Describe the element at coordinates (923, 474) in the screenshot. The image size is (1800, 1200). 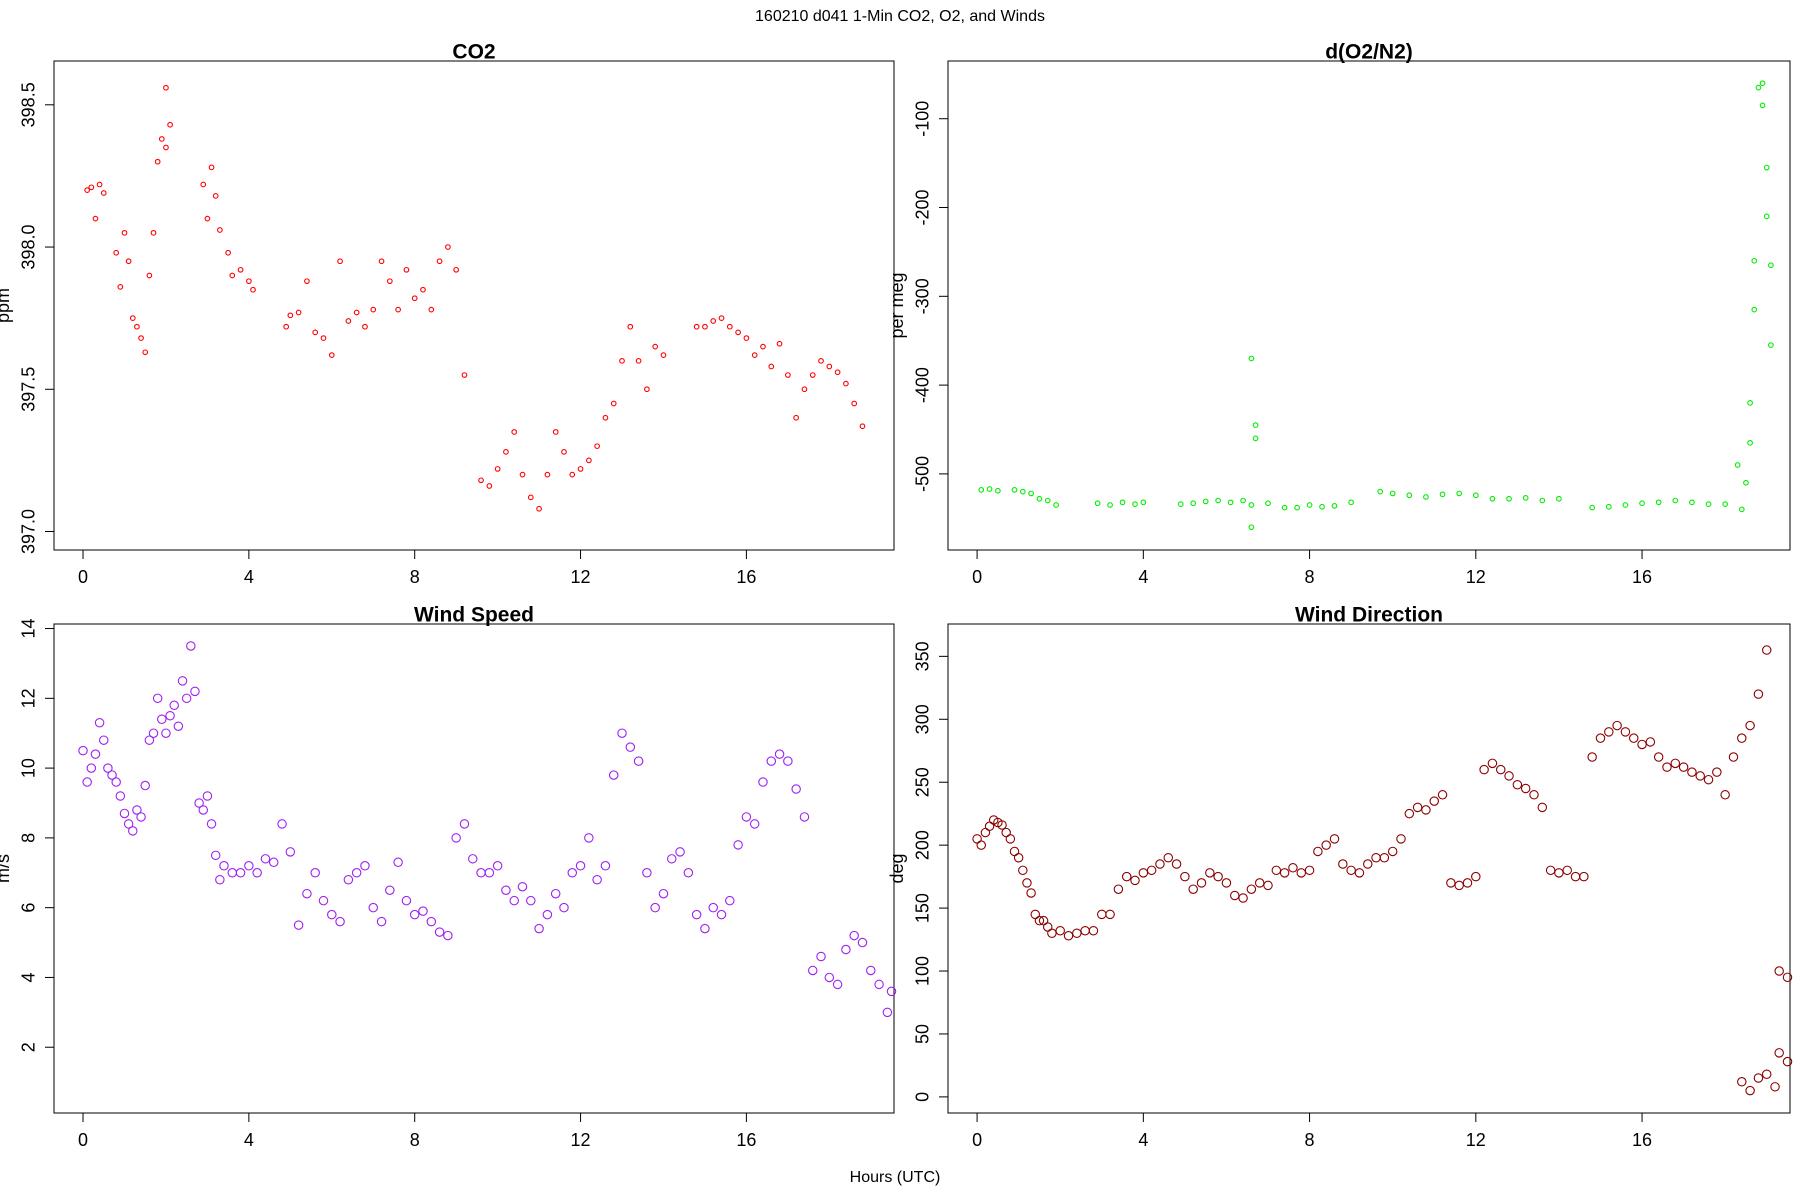
I see `y-tick-label: -500` at that location.